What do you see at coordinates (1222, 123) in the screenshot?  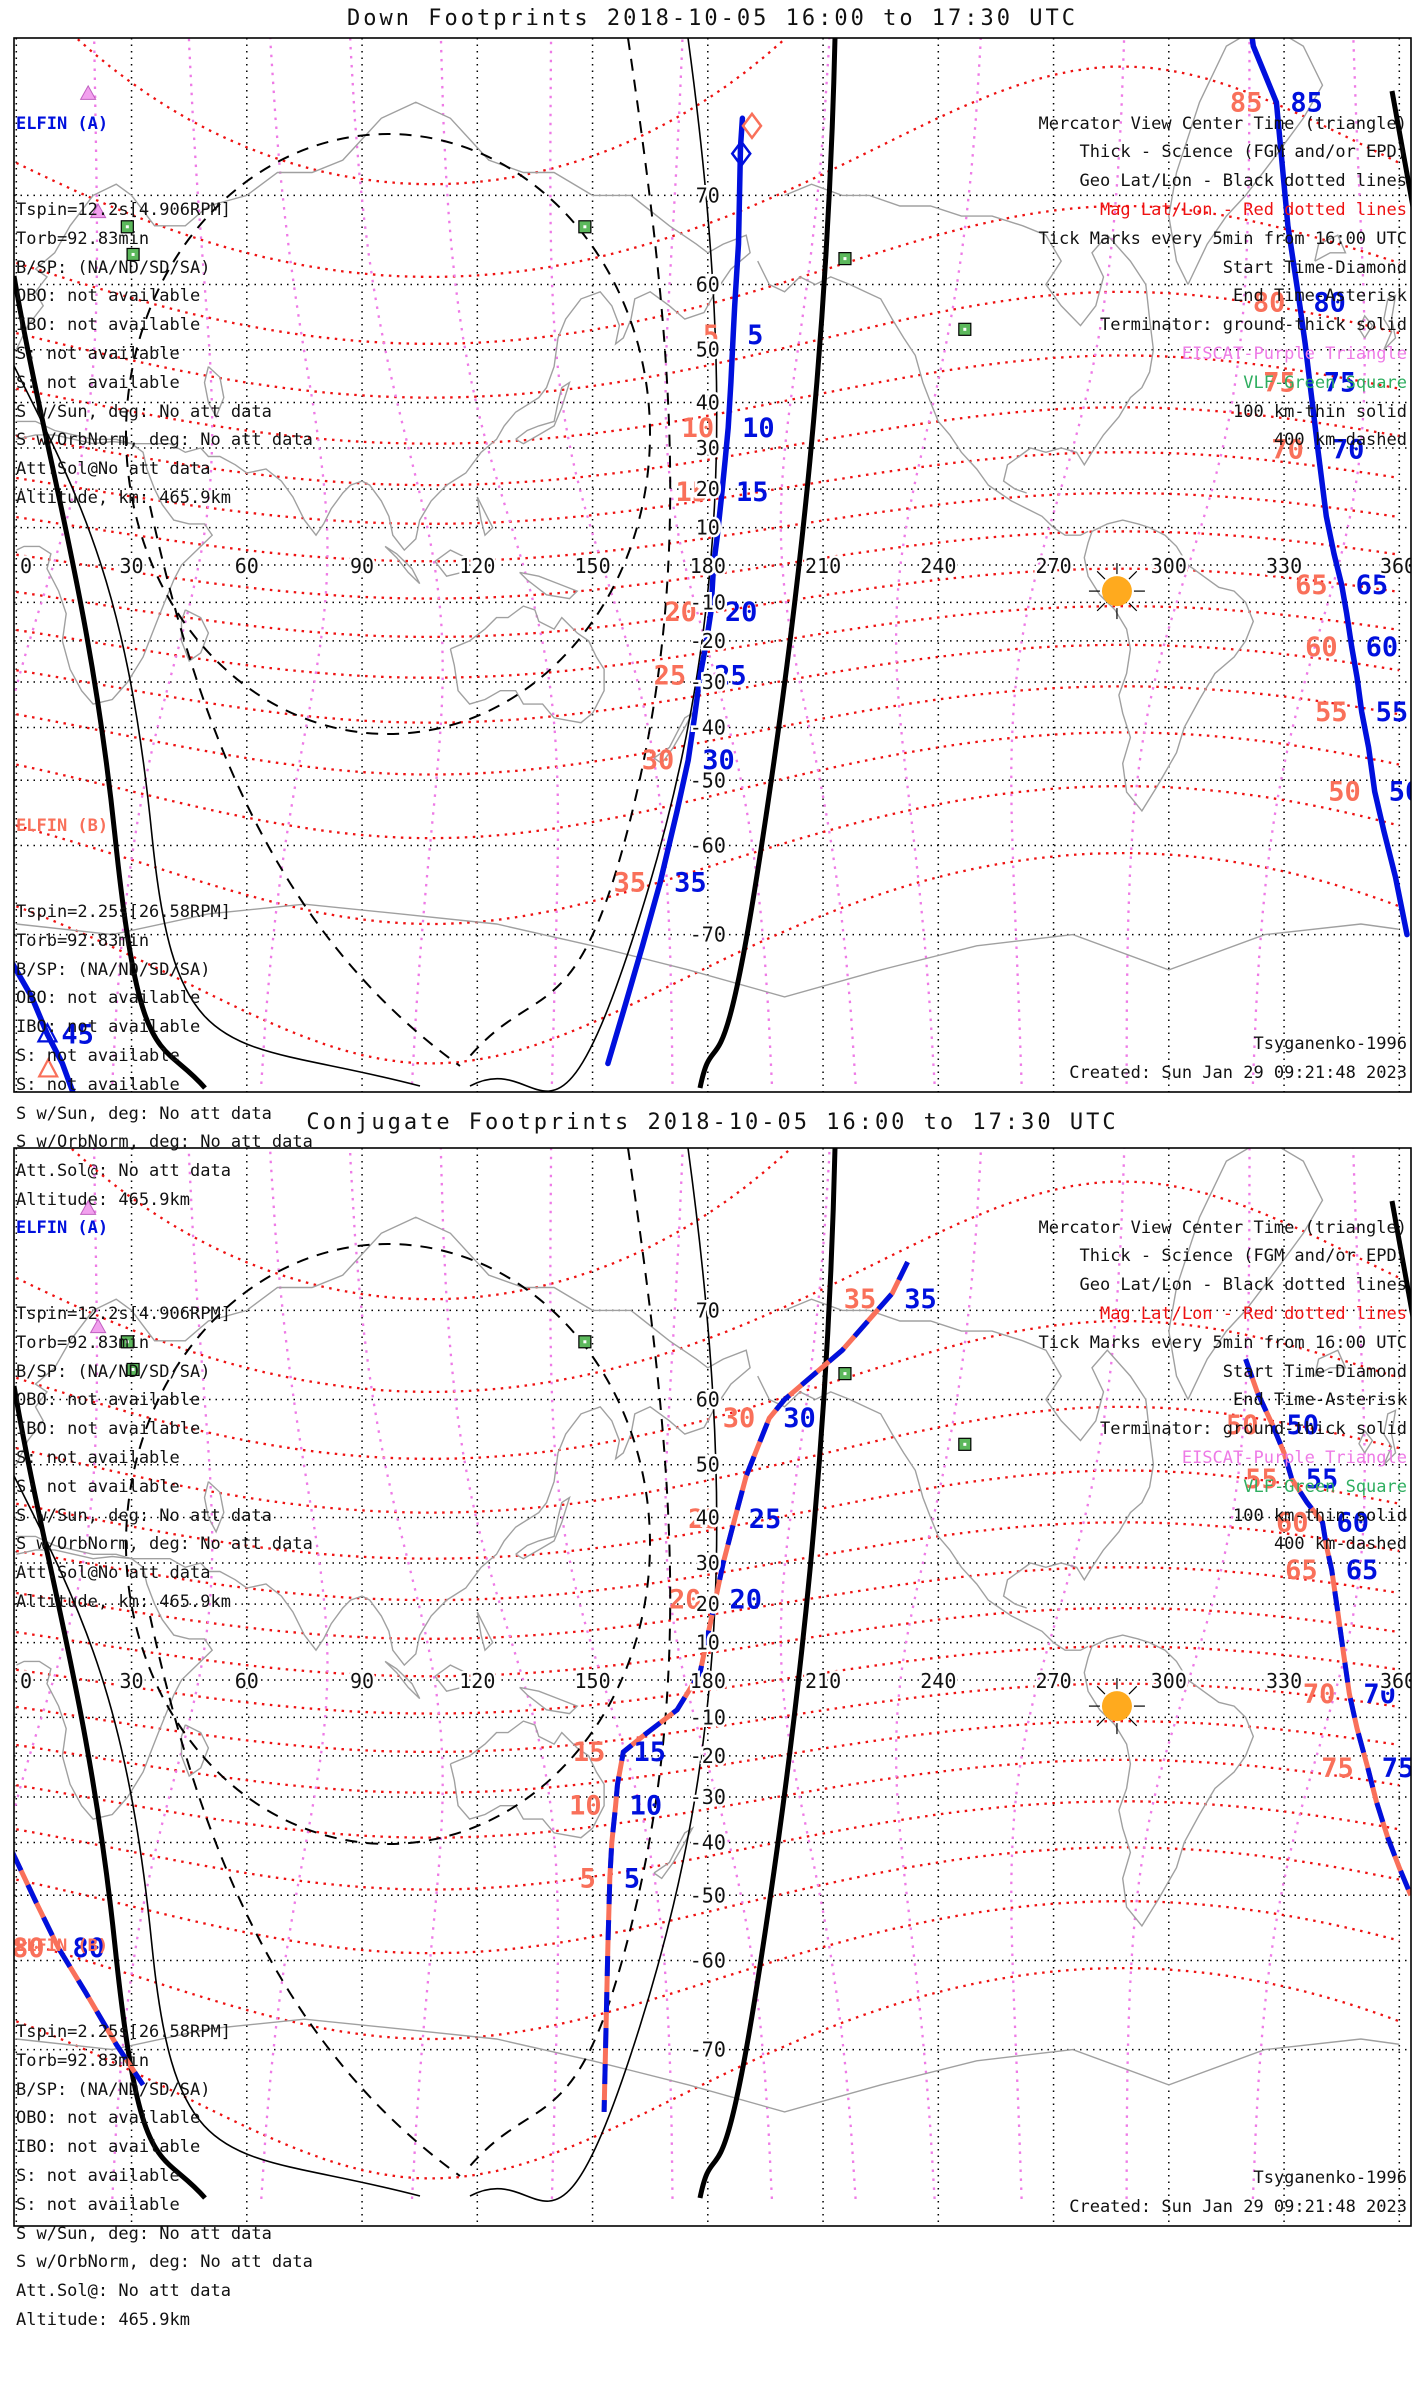 I see `legend-line: Mercator View Center Time (triangle)` at bounding box center [1222, 123].